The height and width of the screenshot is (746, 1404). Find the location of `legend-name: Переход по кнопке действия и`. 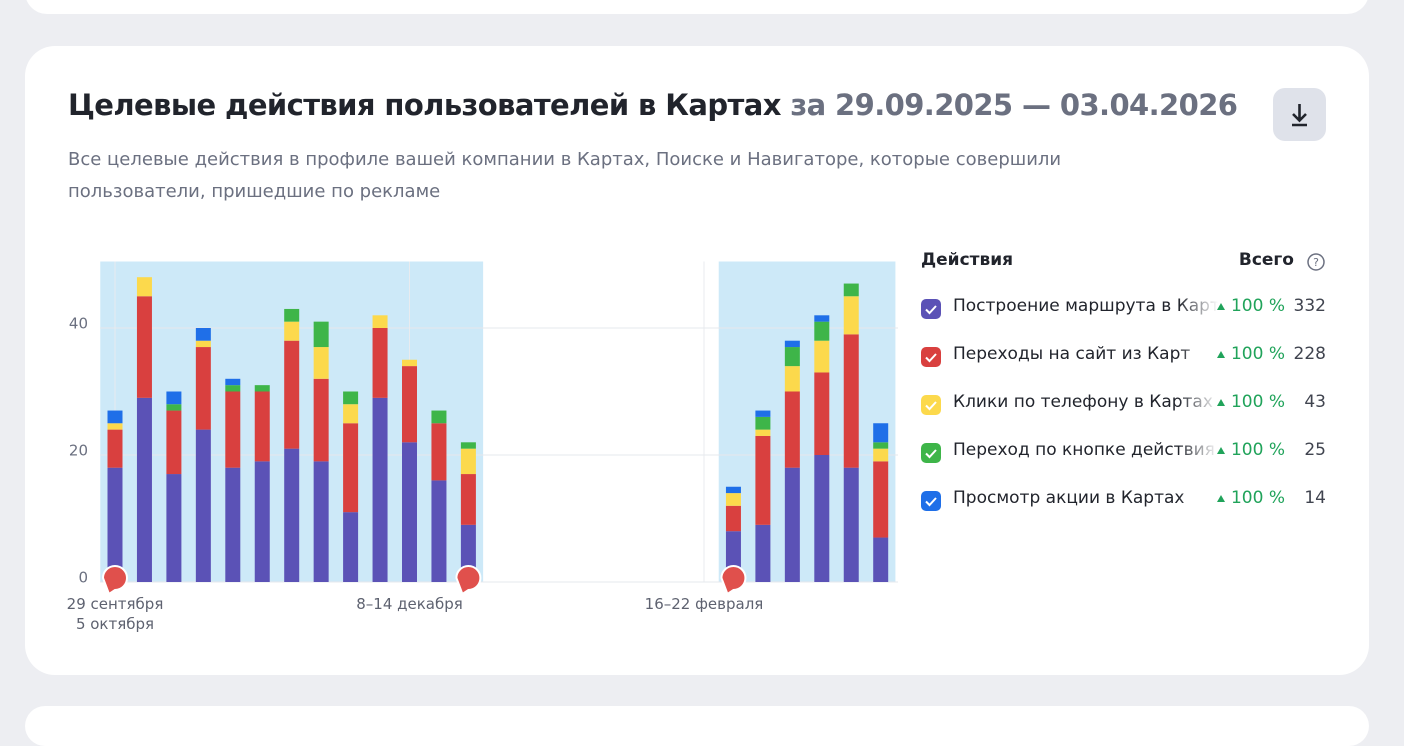

legend-name: Переход по кнопке действия и is located at coordinates (1085, 450).